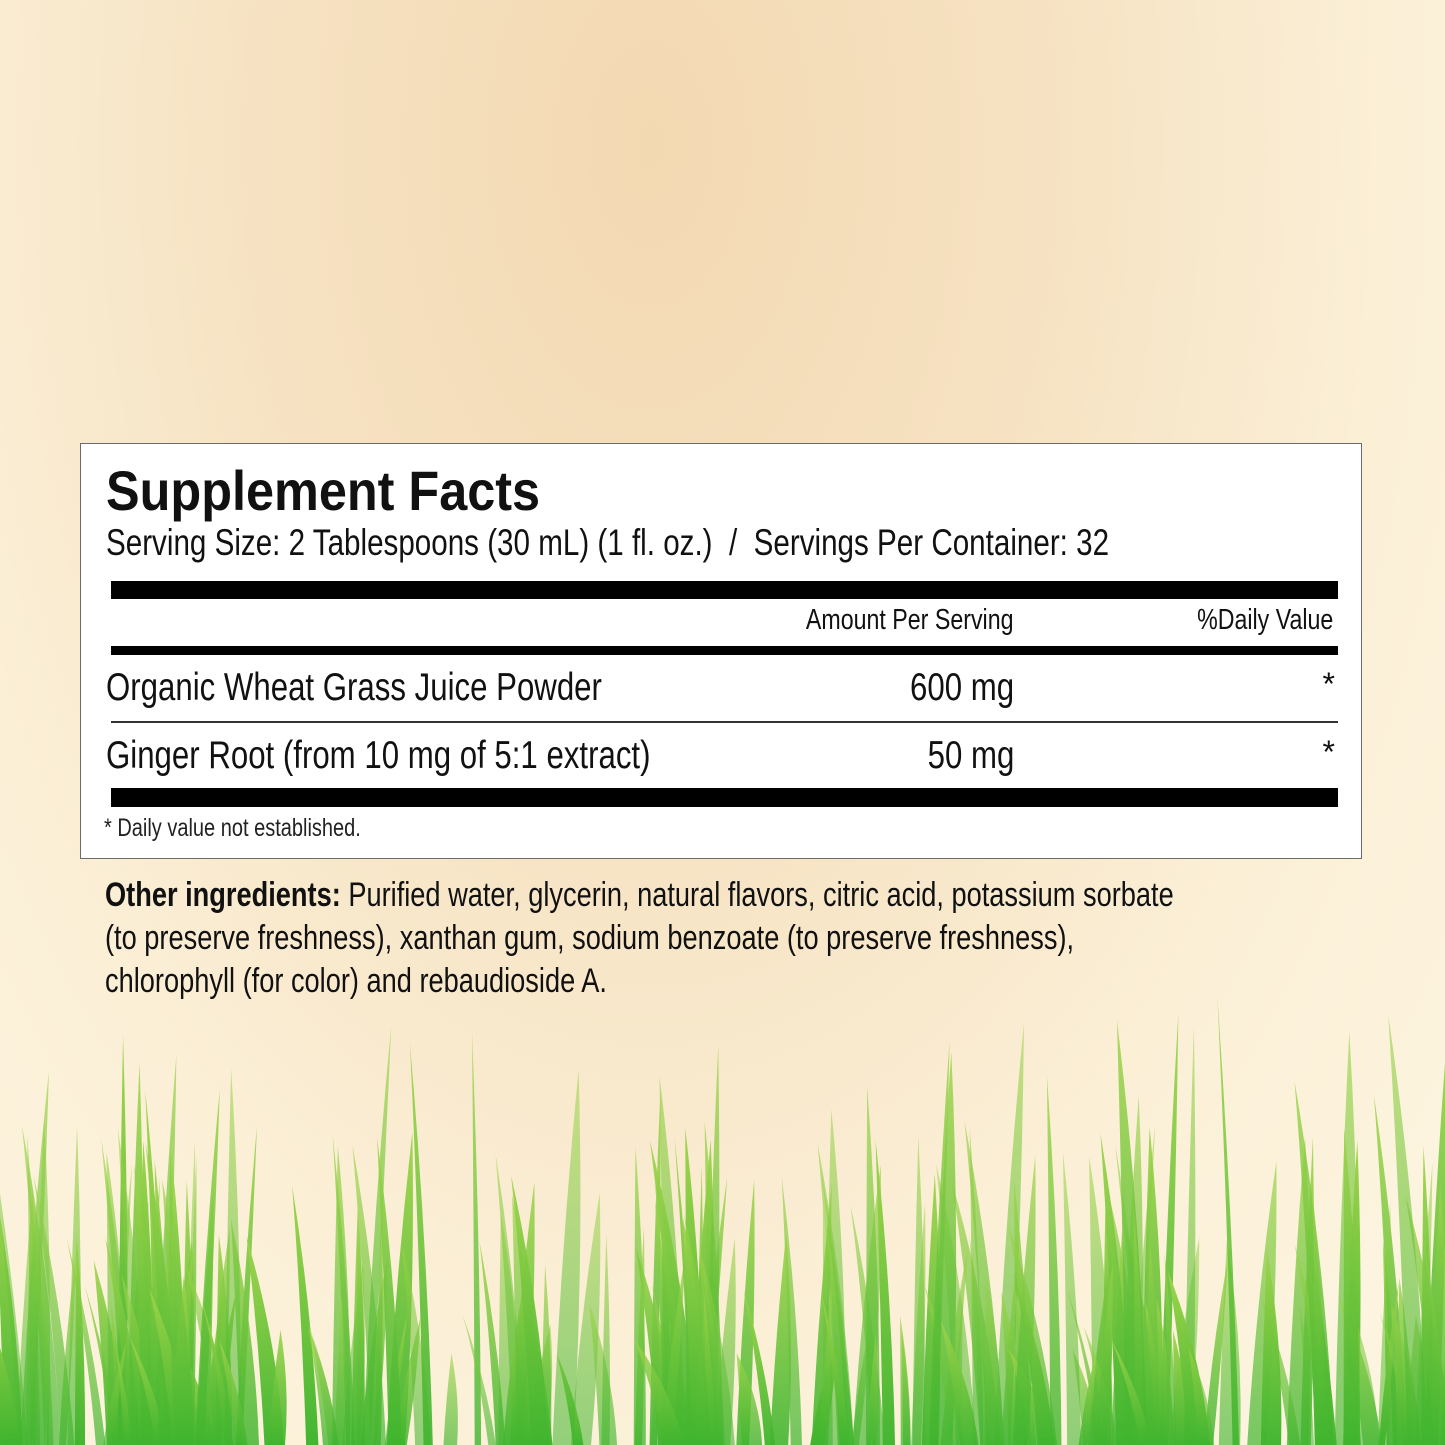 The image size is (1445, 1445). Describe the element at coordinates (378, 755) in the screenshot. I see `ingredient-name: Ginger Root (from 10 mg of 5:1 extract)` at that location.